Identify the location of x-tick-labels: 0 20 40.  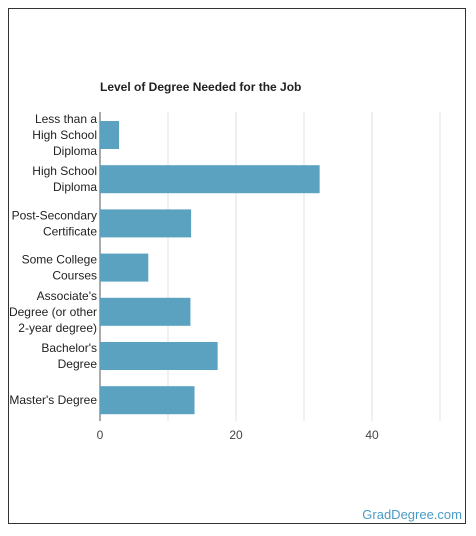
(238, 435).